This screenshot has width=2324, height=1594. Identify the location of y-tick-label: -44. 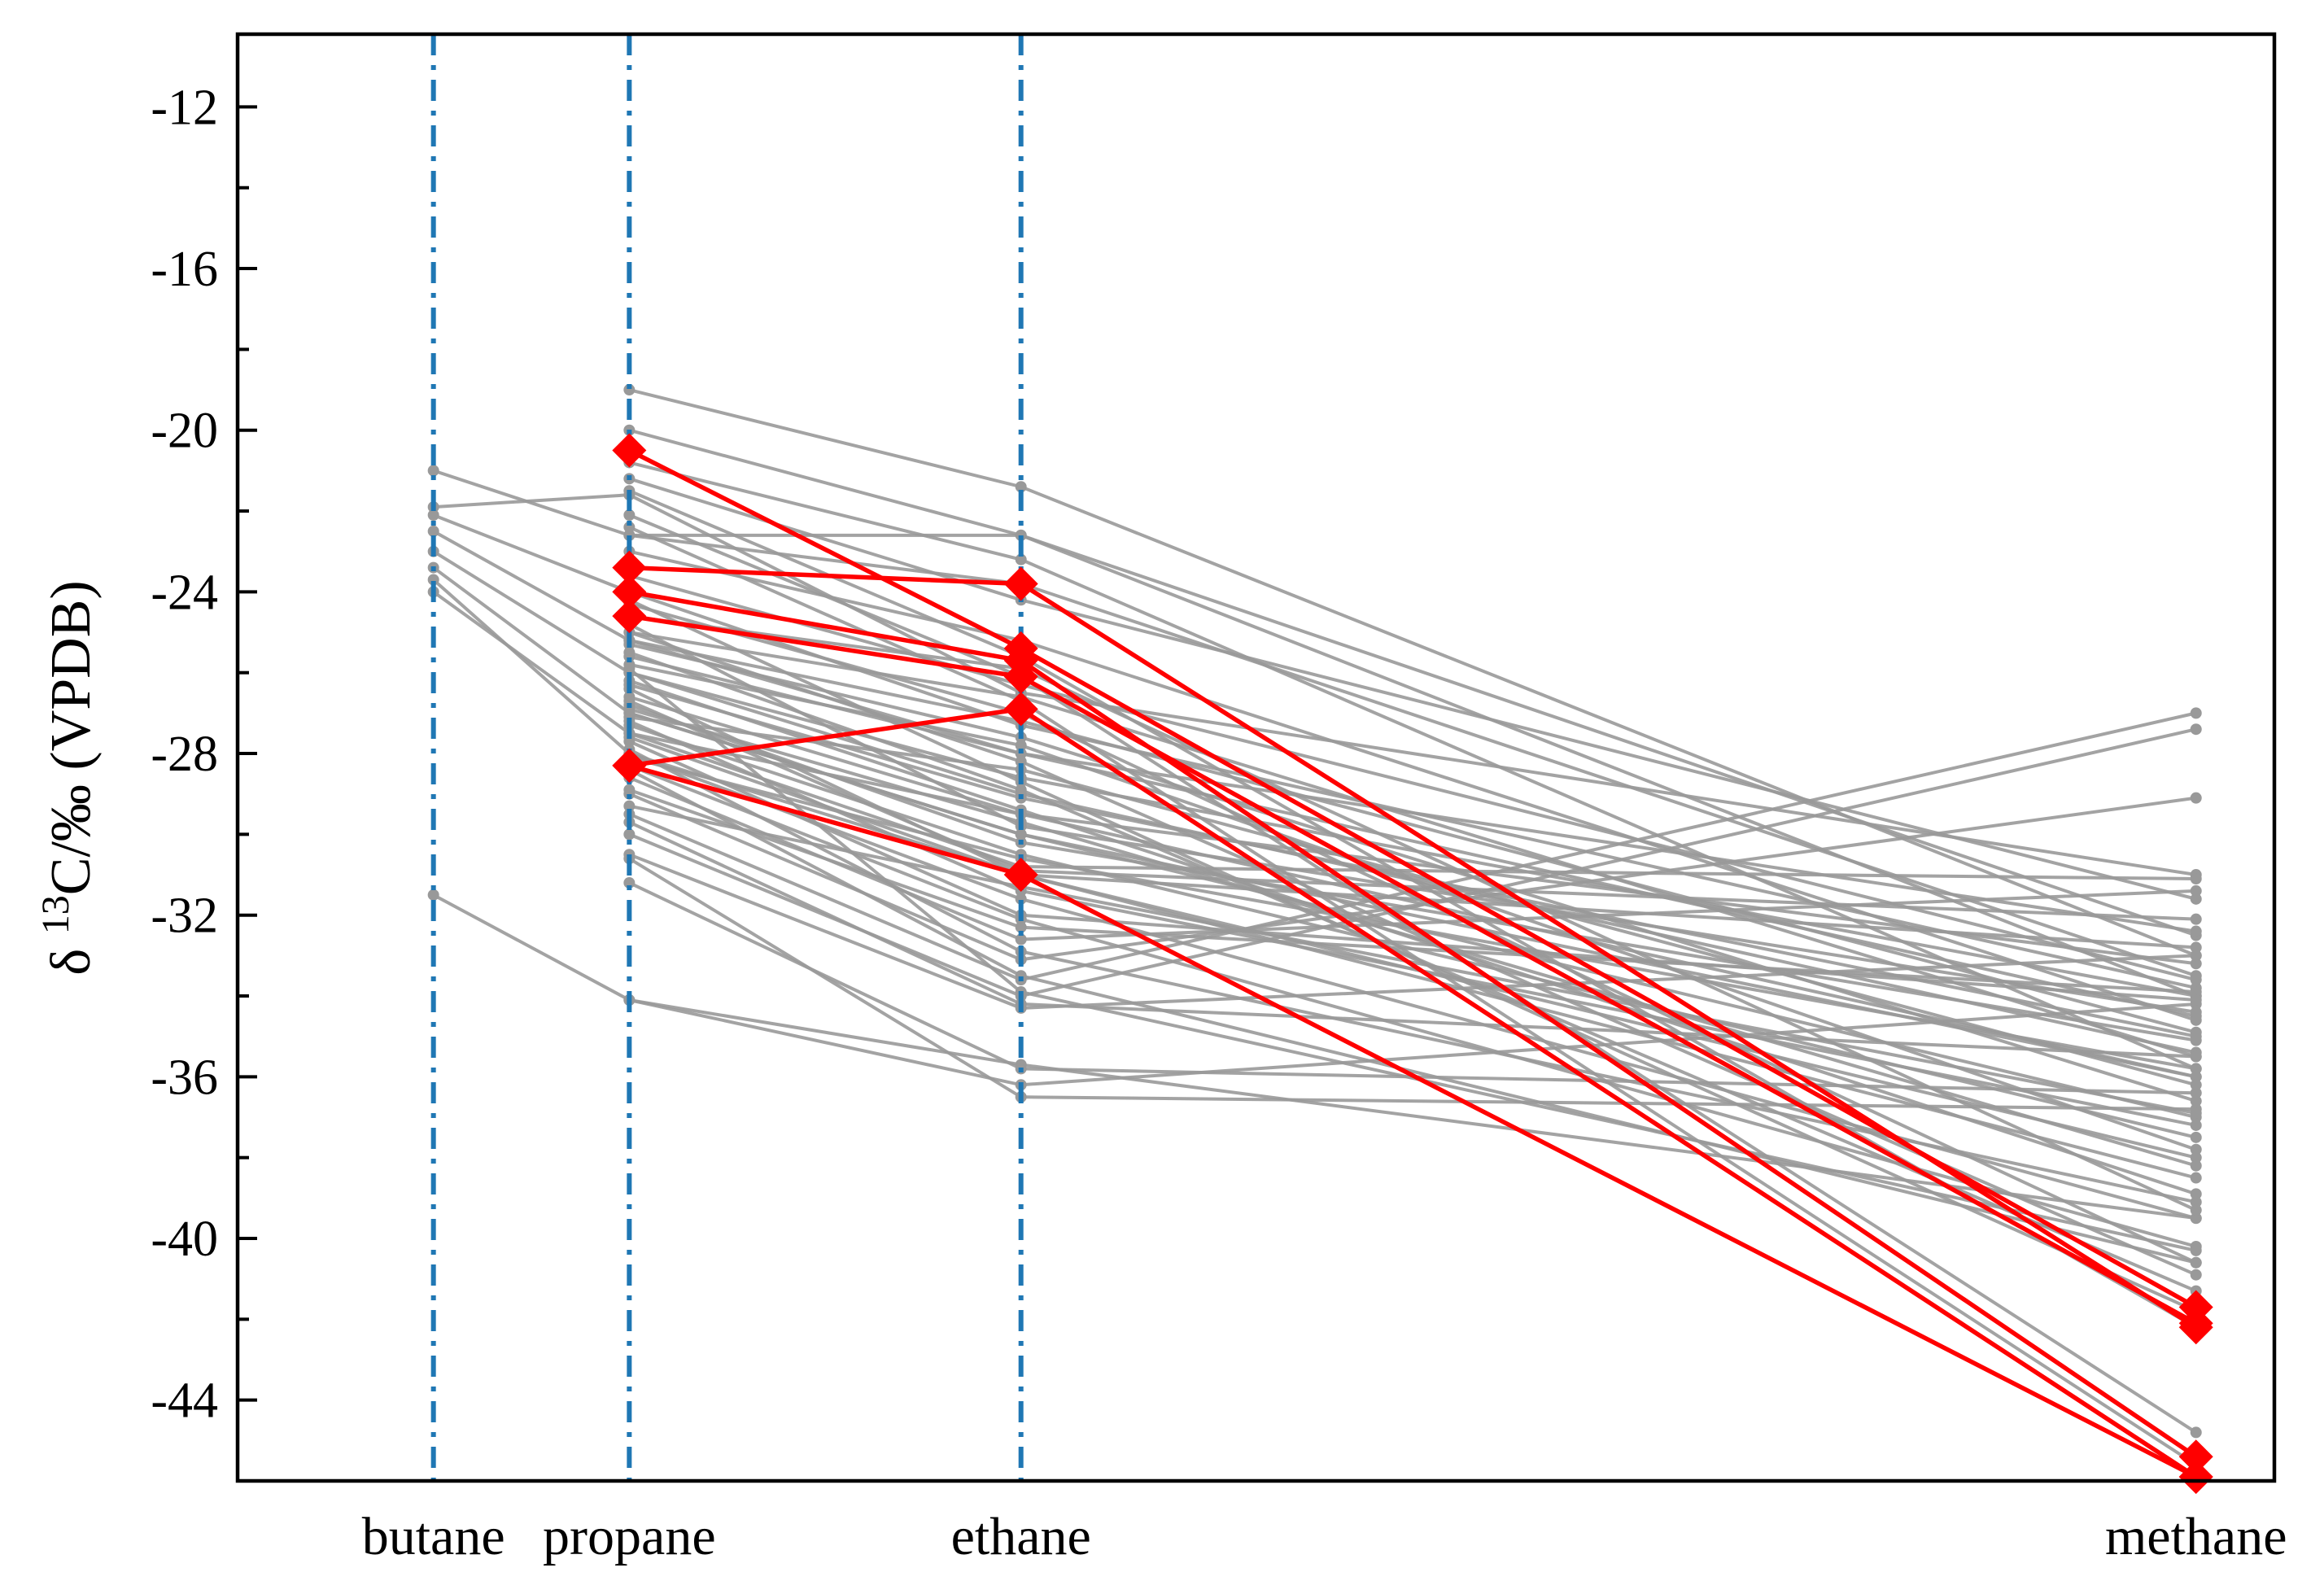
(184, 1401).